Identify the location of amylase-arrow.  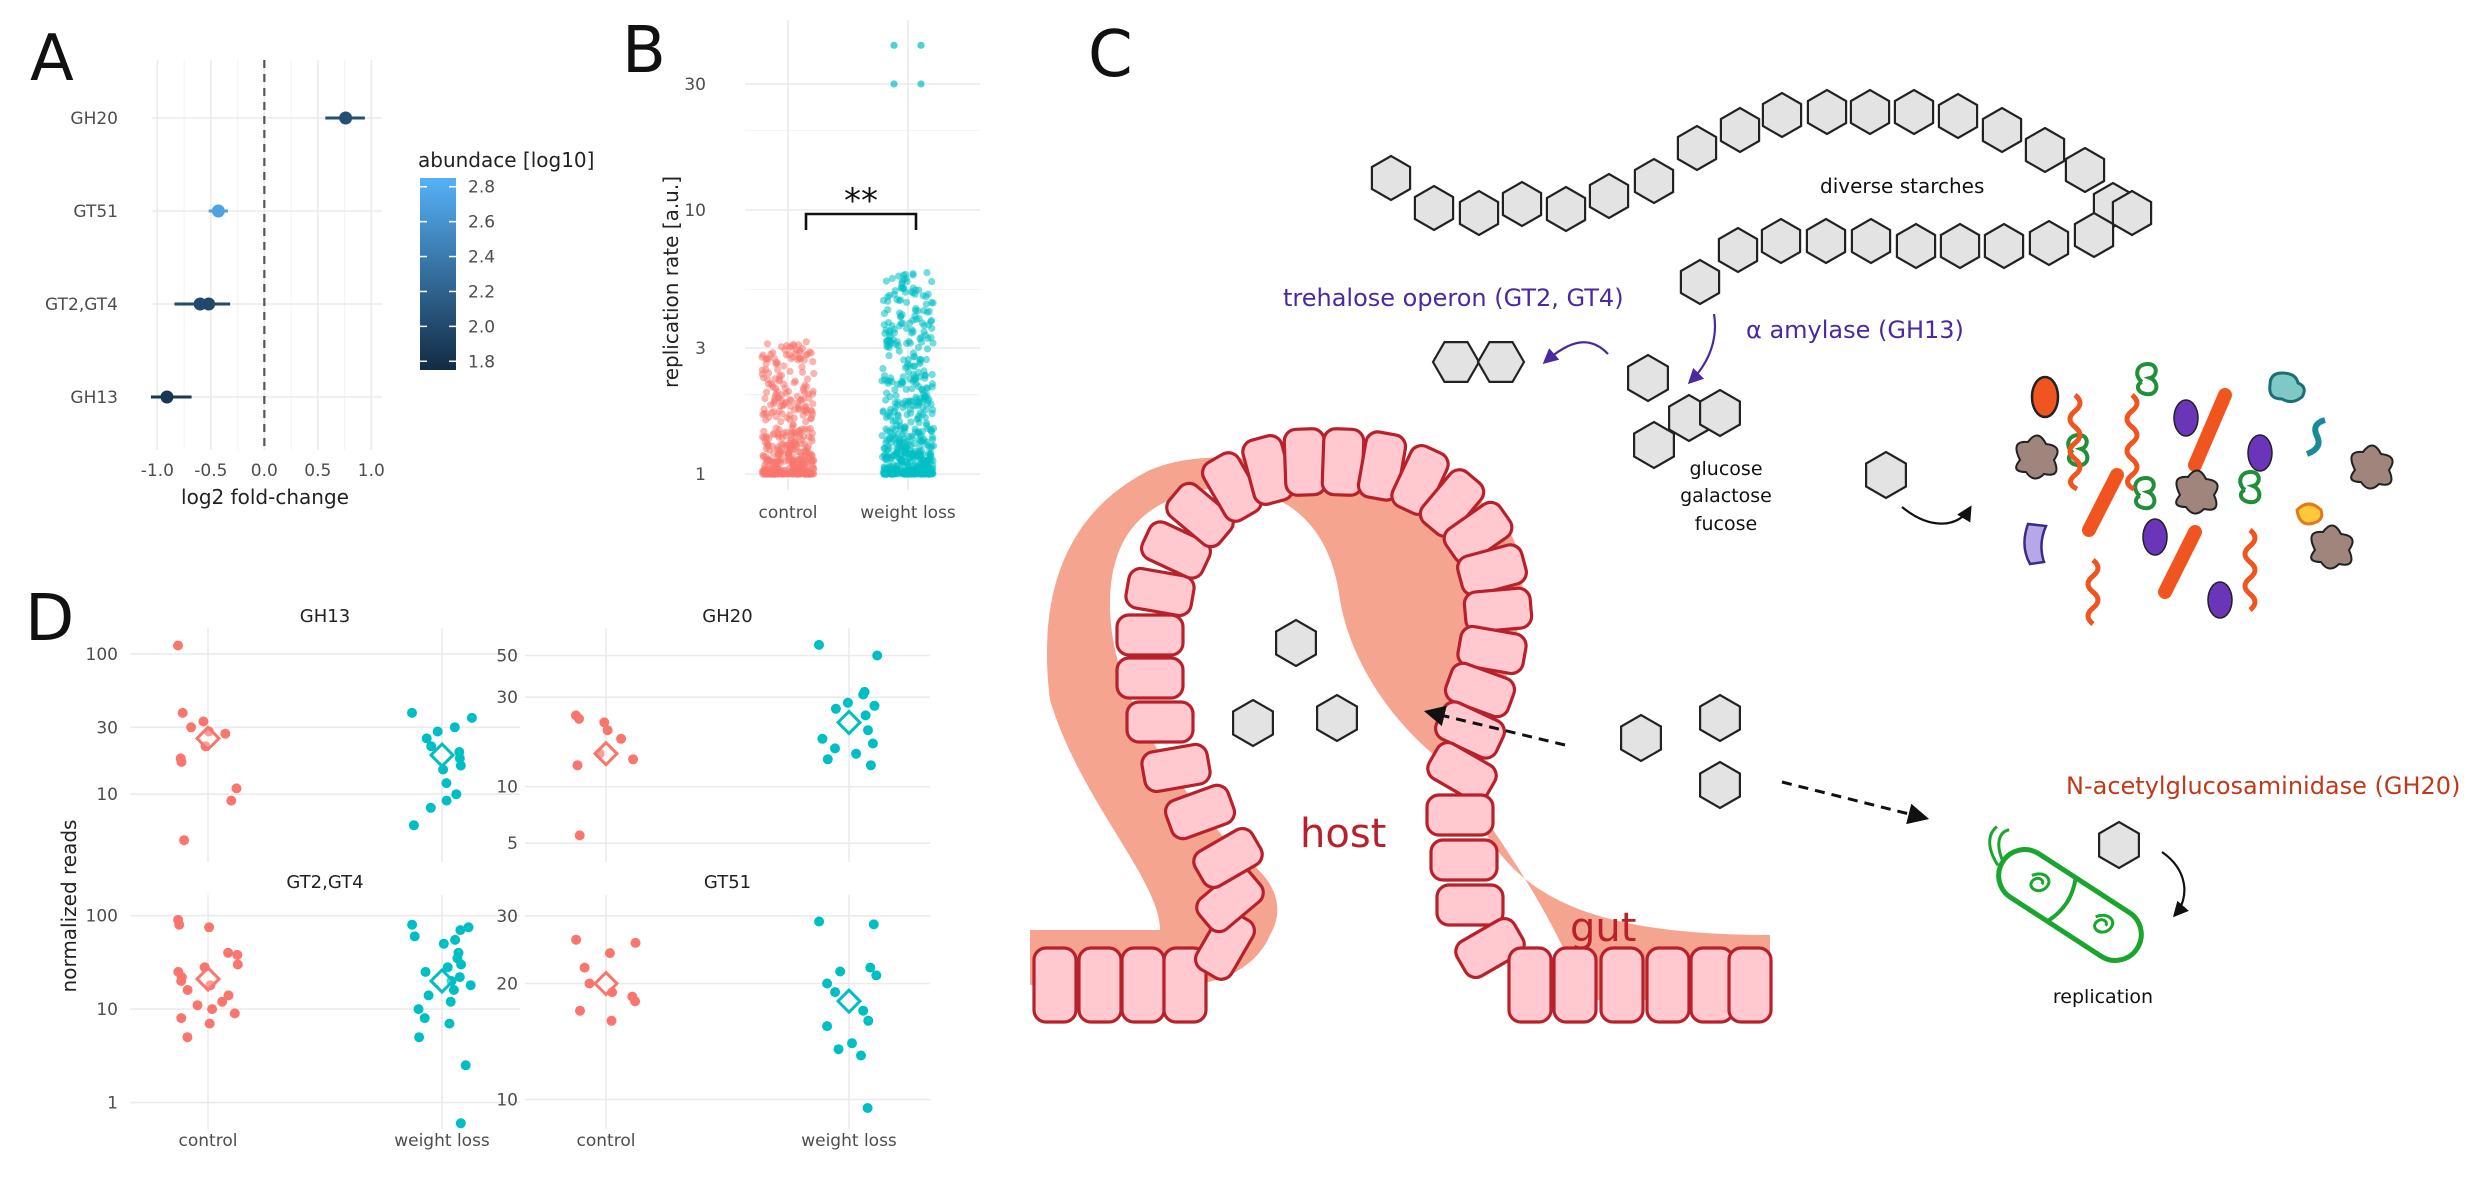
(1701, 349).